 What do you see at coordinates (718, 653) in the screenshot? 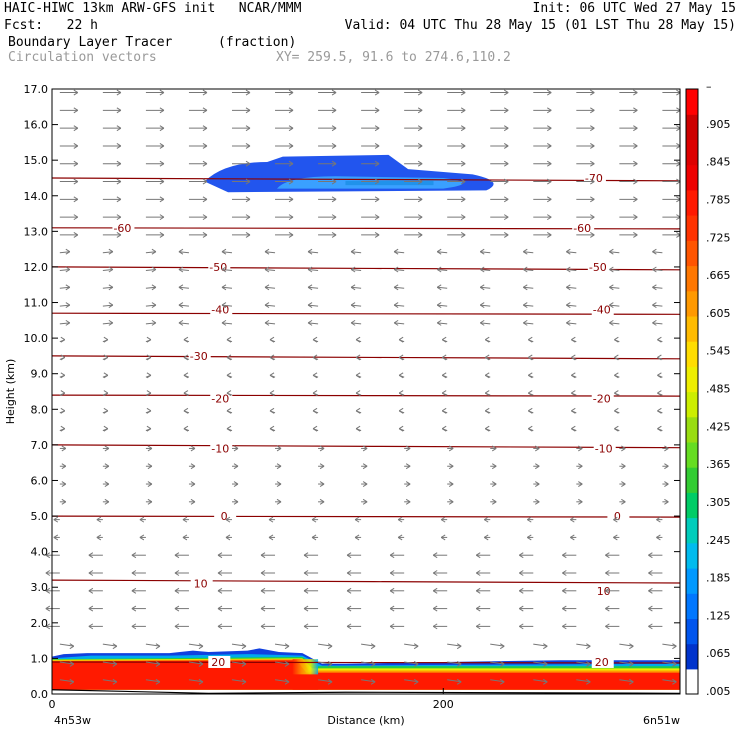
I see `colorbar-label: .065` at bounding box center [718, 653].